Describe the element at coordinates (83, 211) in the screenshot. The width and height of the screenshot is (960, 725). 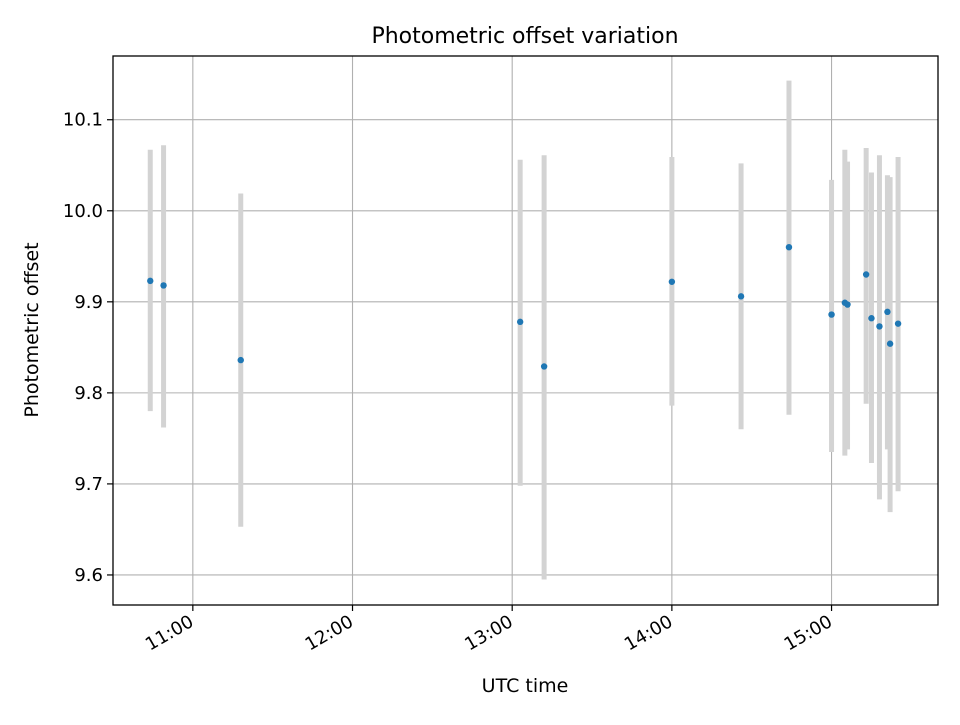
I see `y-tick-label: 10.0` at that location.